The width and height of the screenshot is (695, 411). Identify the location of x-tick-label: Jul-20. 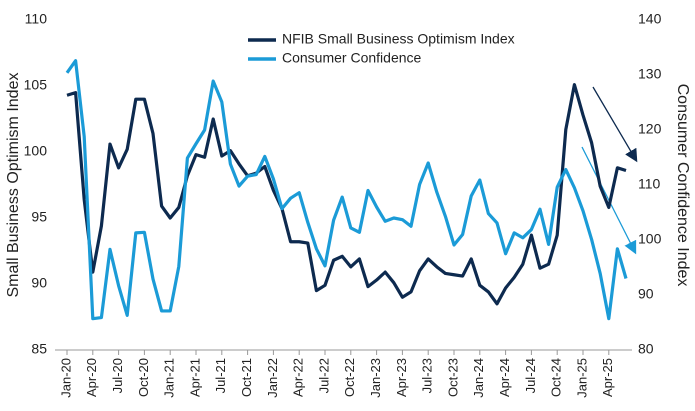
(117, 375).